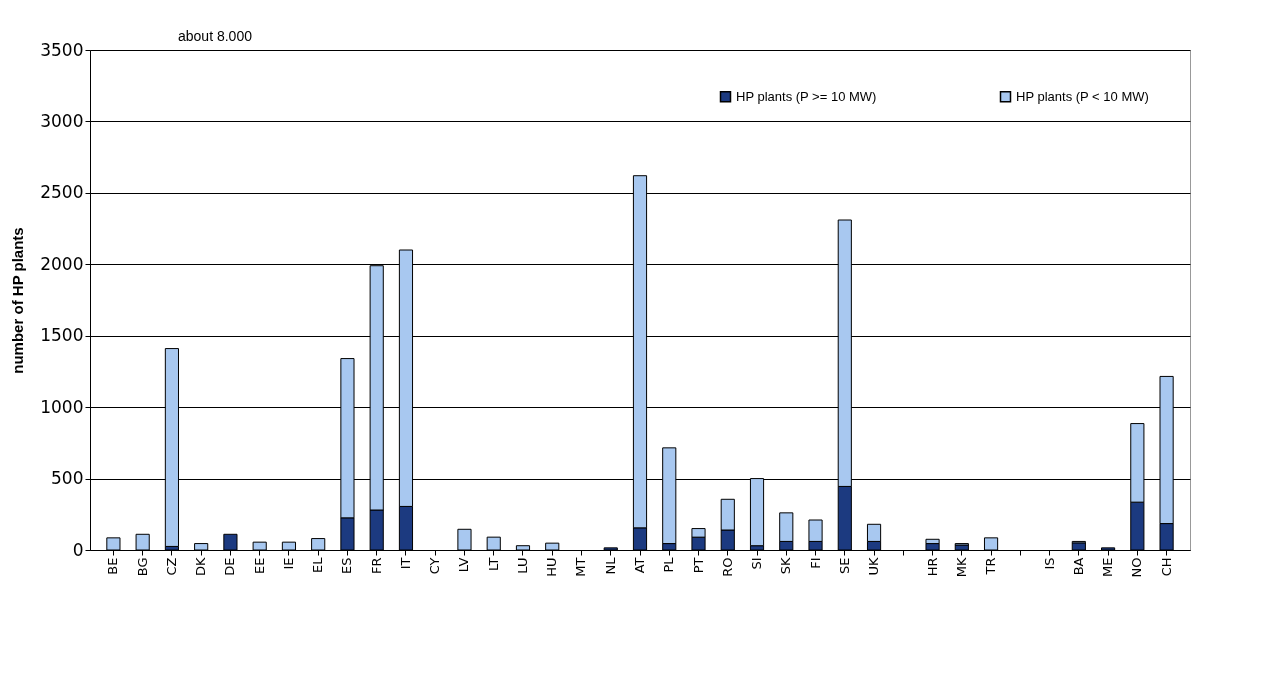 This screenshot has width=1271, height=675. What do you see at coordinates (62, 335) in the screenshot?
I see `y-tick-label: 1500` at bounding box center [62, 335].